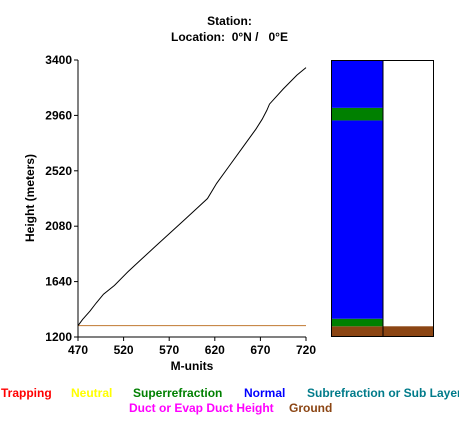 This screenshot has height=428, width=459. Describe the element at coordinates (78, 350) in the screenshot. I see `x-tick-label-0: 470` at that location.